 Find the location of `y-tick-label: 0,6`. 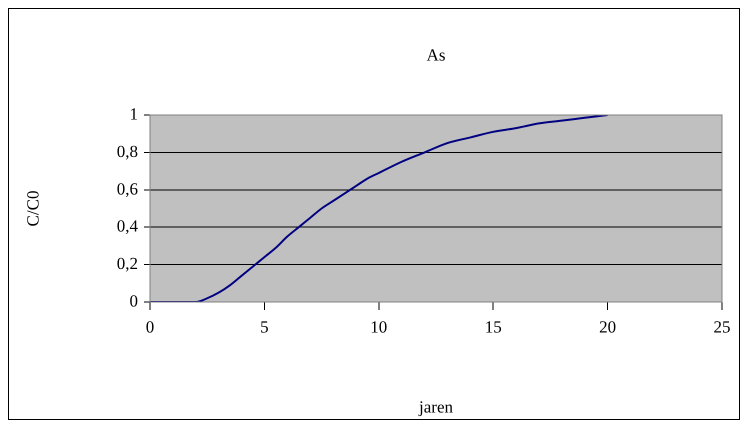

y-tick-label: 0,6 is located at coordinates (127, 188).